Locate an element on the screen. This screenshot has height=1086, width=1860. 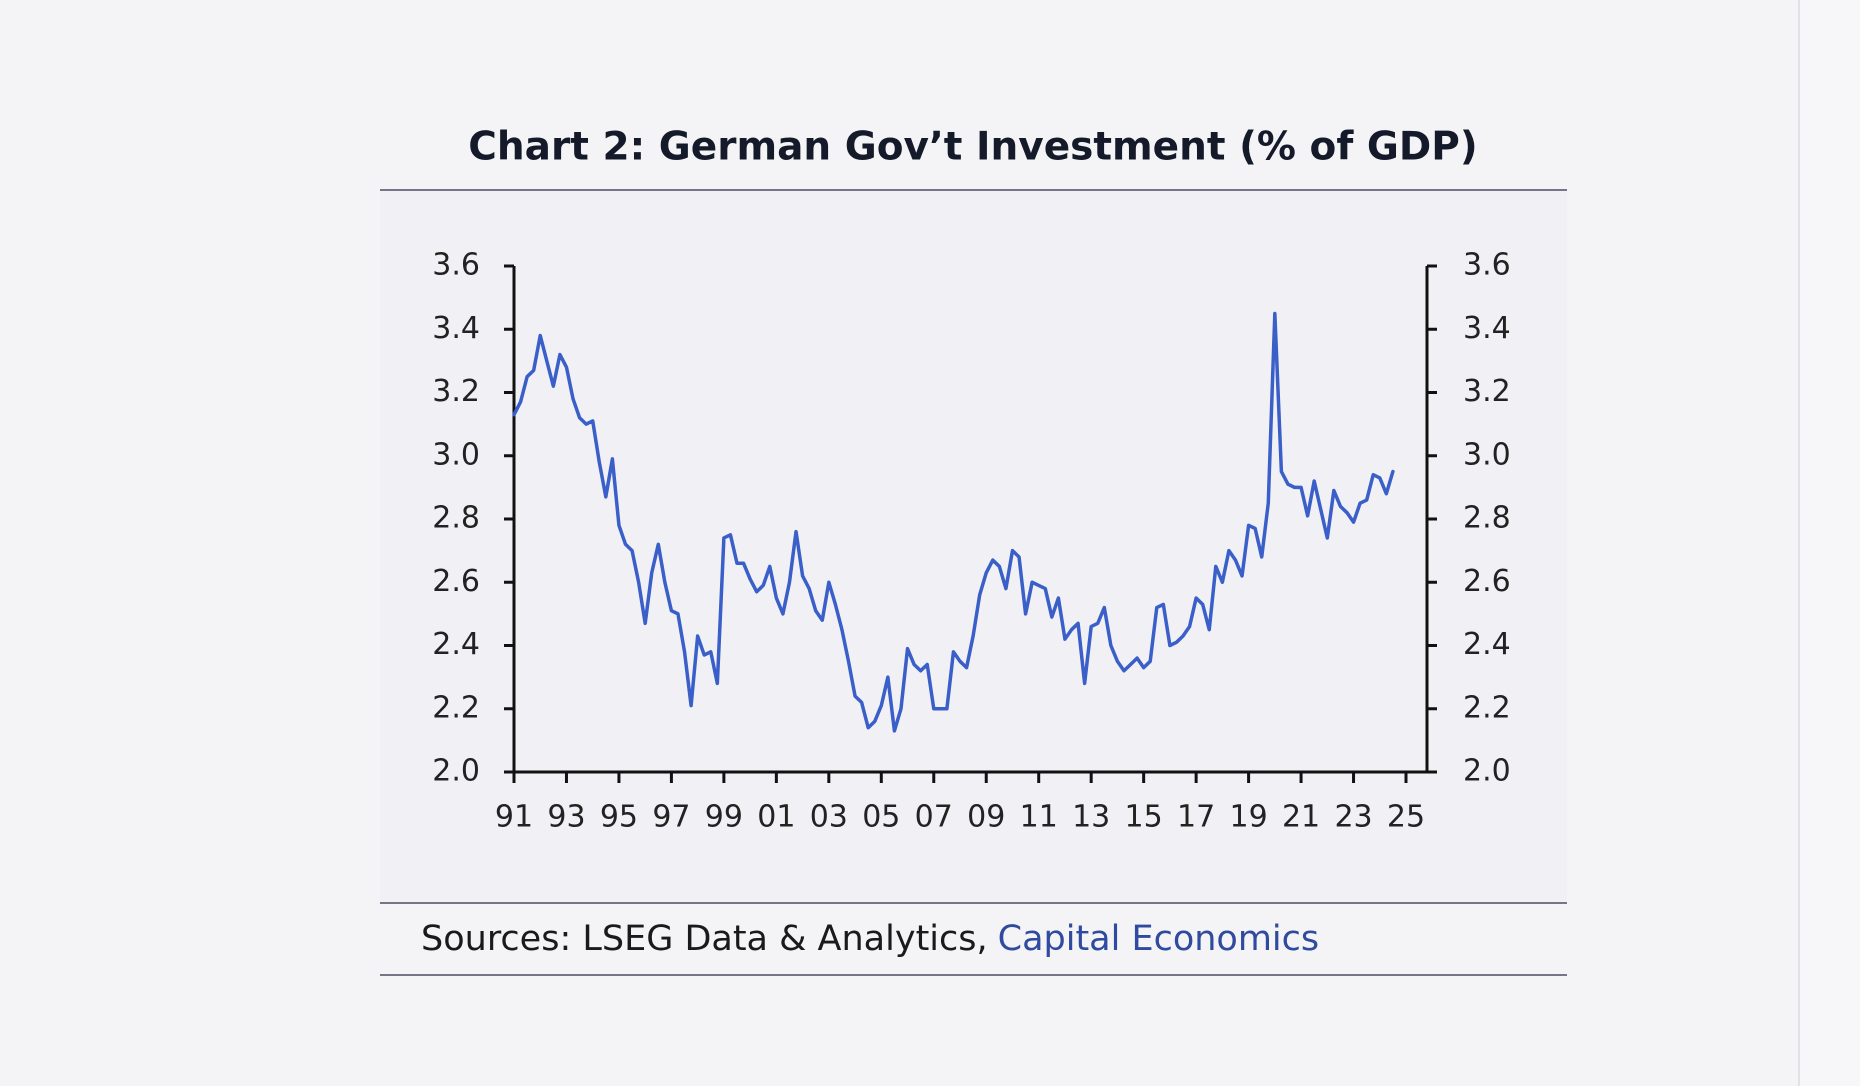
y-tick-label: 3.4 is located at coordinates (456, 328).